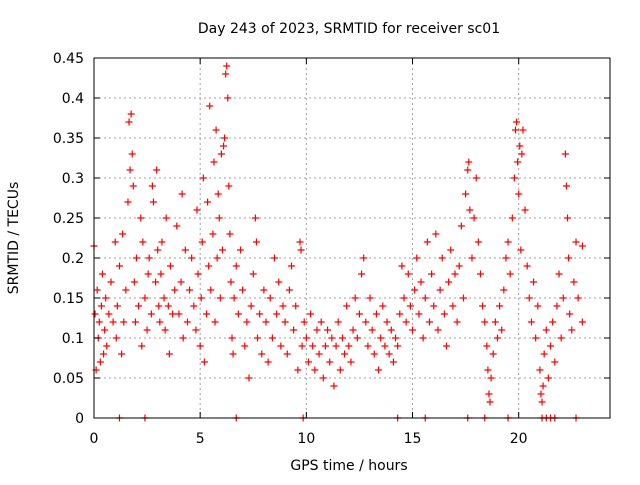 The image size is (640, 485). What do you see at coordinates (73, 259) in the screenshot?
I see `y-tick-label: 0.2` at bounding box center [73, 259].